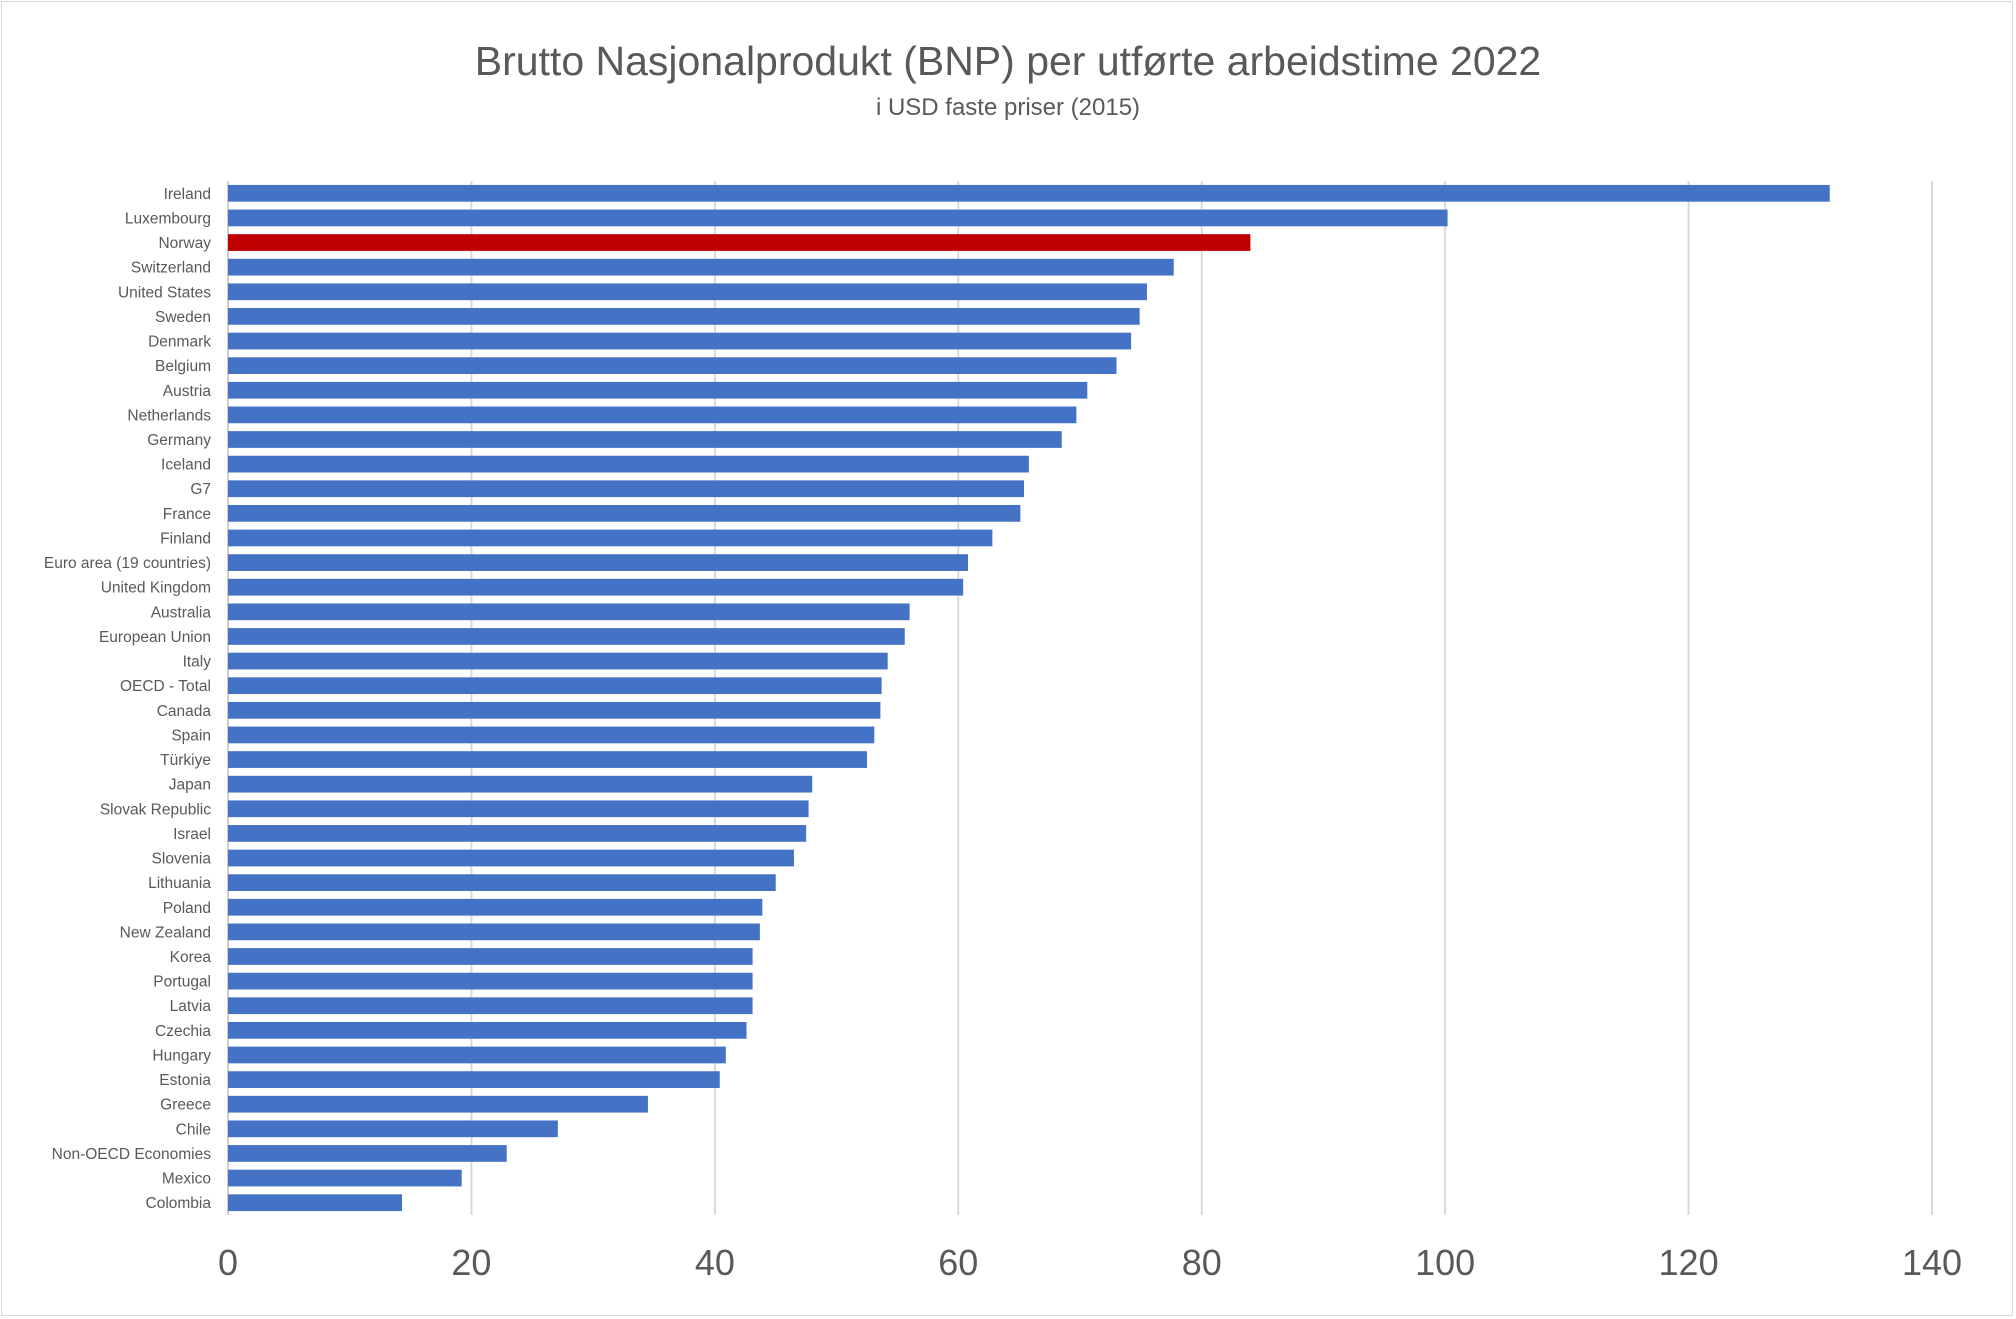 The width and height of the screenshot is (2016, 1319). Describe the element at coordinates (566, 636) in the screenshot. I see `bar-european-union` at that location.